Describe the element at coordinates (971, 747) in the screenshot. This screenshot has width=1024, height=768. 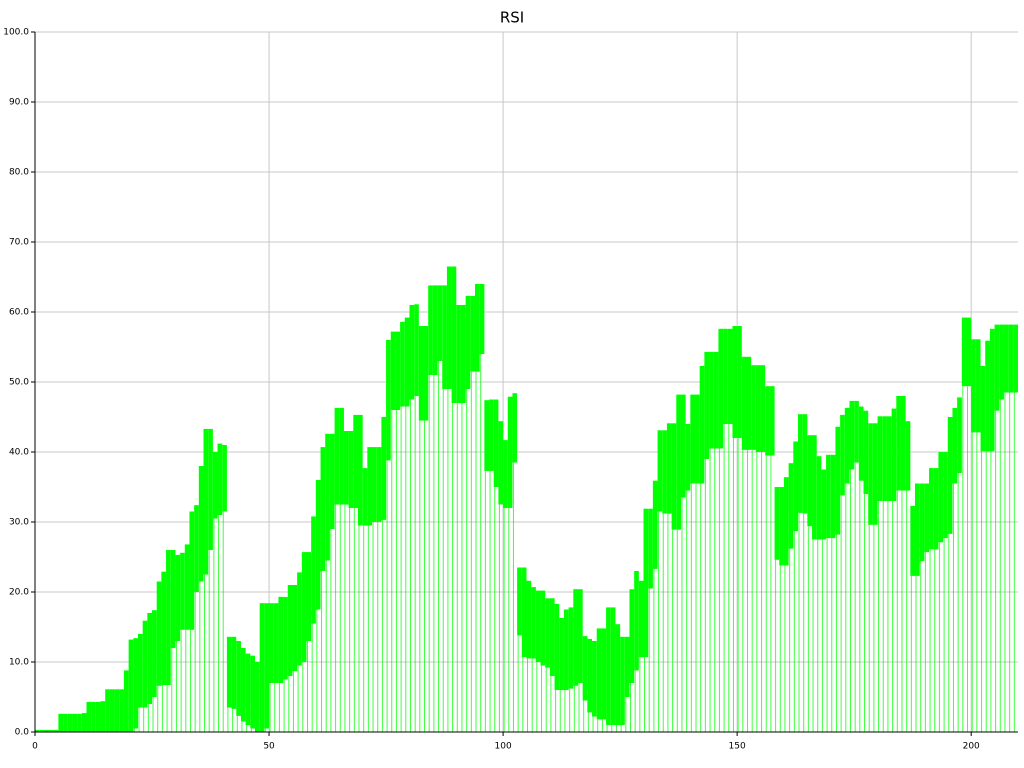
I see `x-tick-label: 200` at that location.